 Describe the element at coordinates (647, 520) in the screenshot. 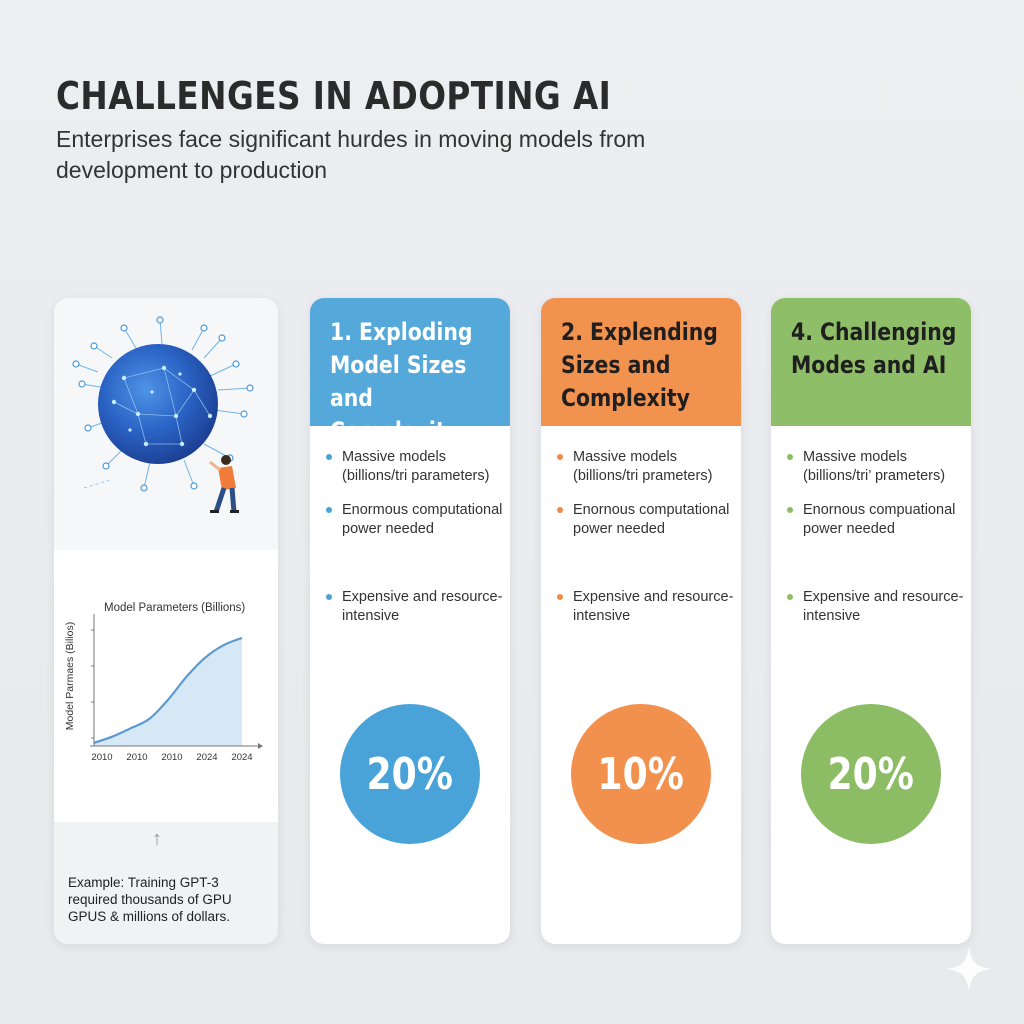

I see `list-item: Enornous computational power needed` at that location.